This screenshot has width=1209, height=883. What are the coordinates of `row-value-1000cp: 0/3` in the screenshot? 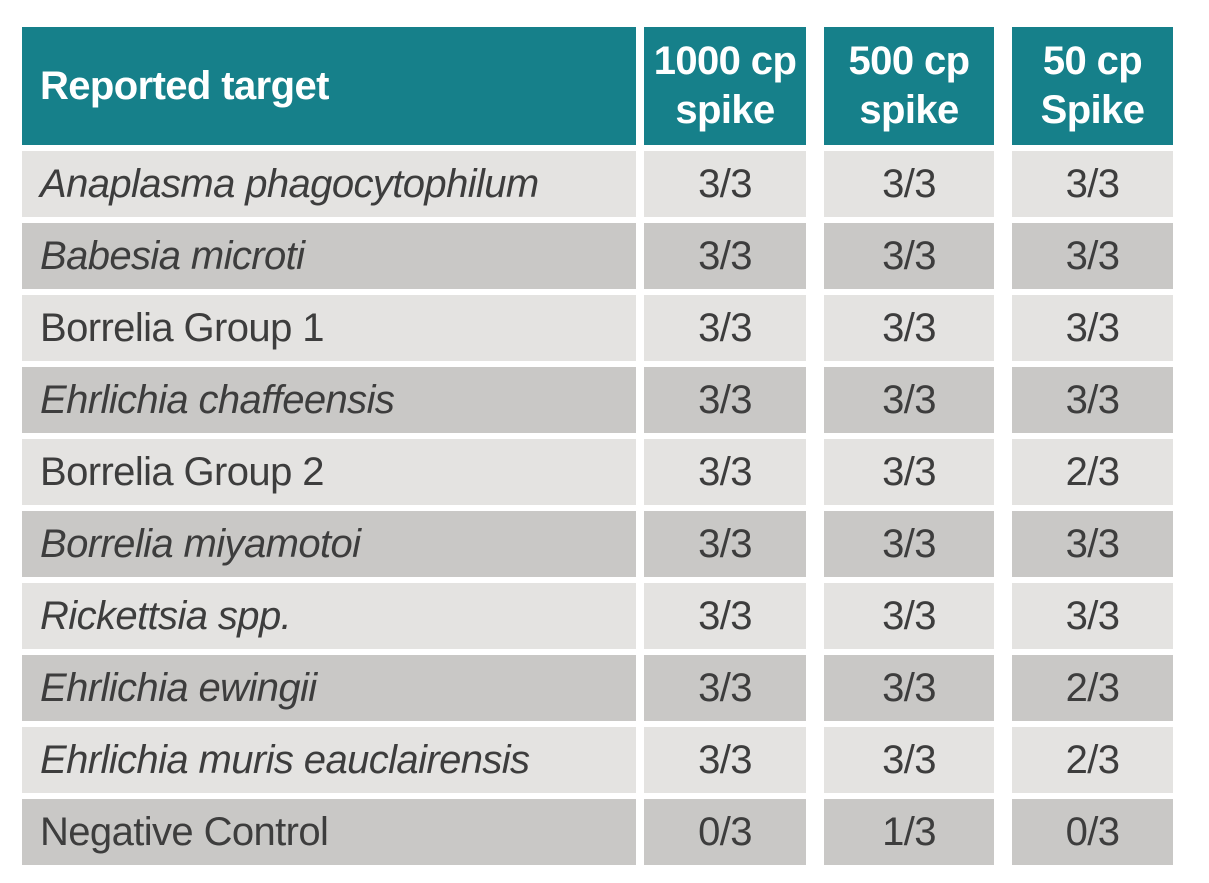 It's located at (725, 832).